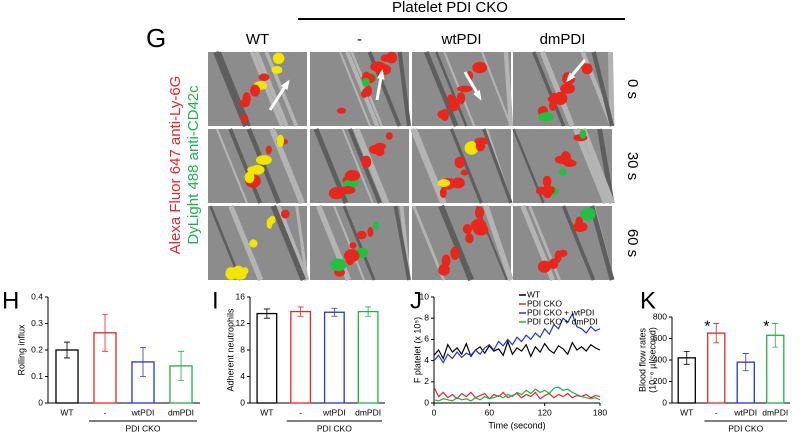 This screenshot has width=800, height=433. I want to click on y-tick-label: 200, so click(660, 381).